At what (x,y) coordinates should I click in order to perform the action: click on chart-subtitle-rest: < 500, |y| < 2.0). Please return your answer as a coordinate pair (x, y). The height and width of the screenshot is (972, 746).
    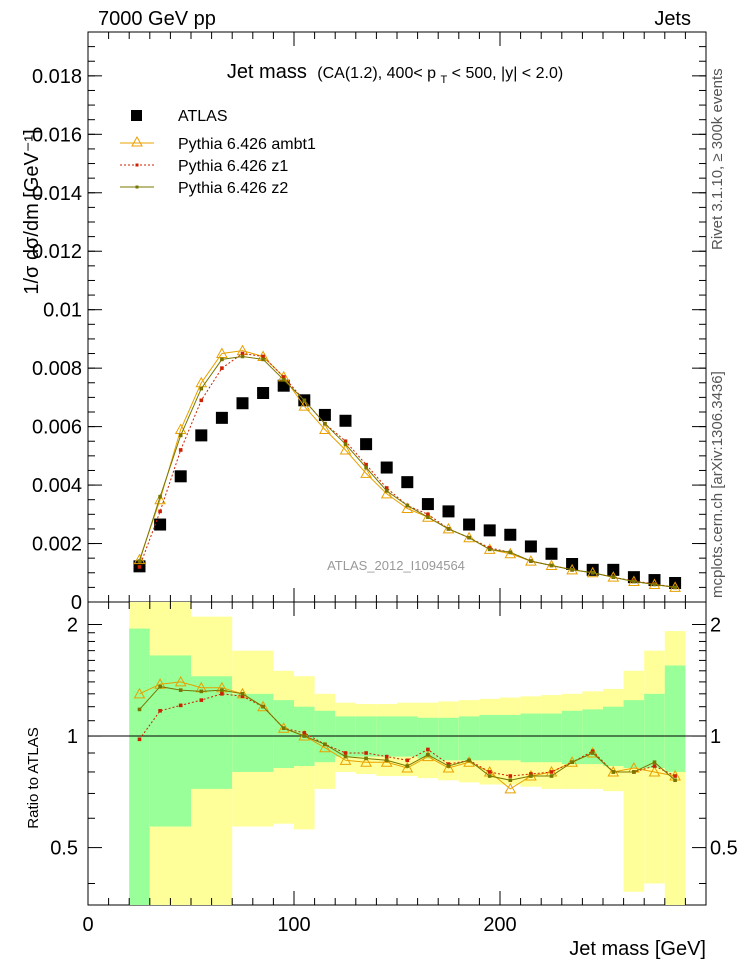
    Looking at the image, I should click on (508, 73).